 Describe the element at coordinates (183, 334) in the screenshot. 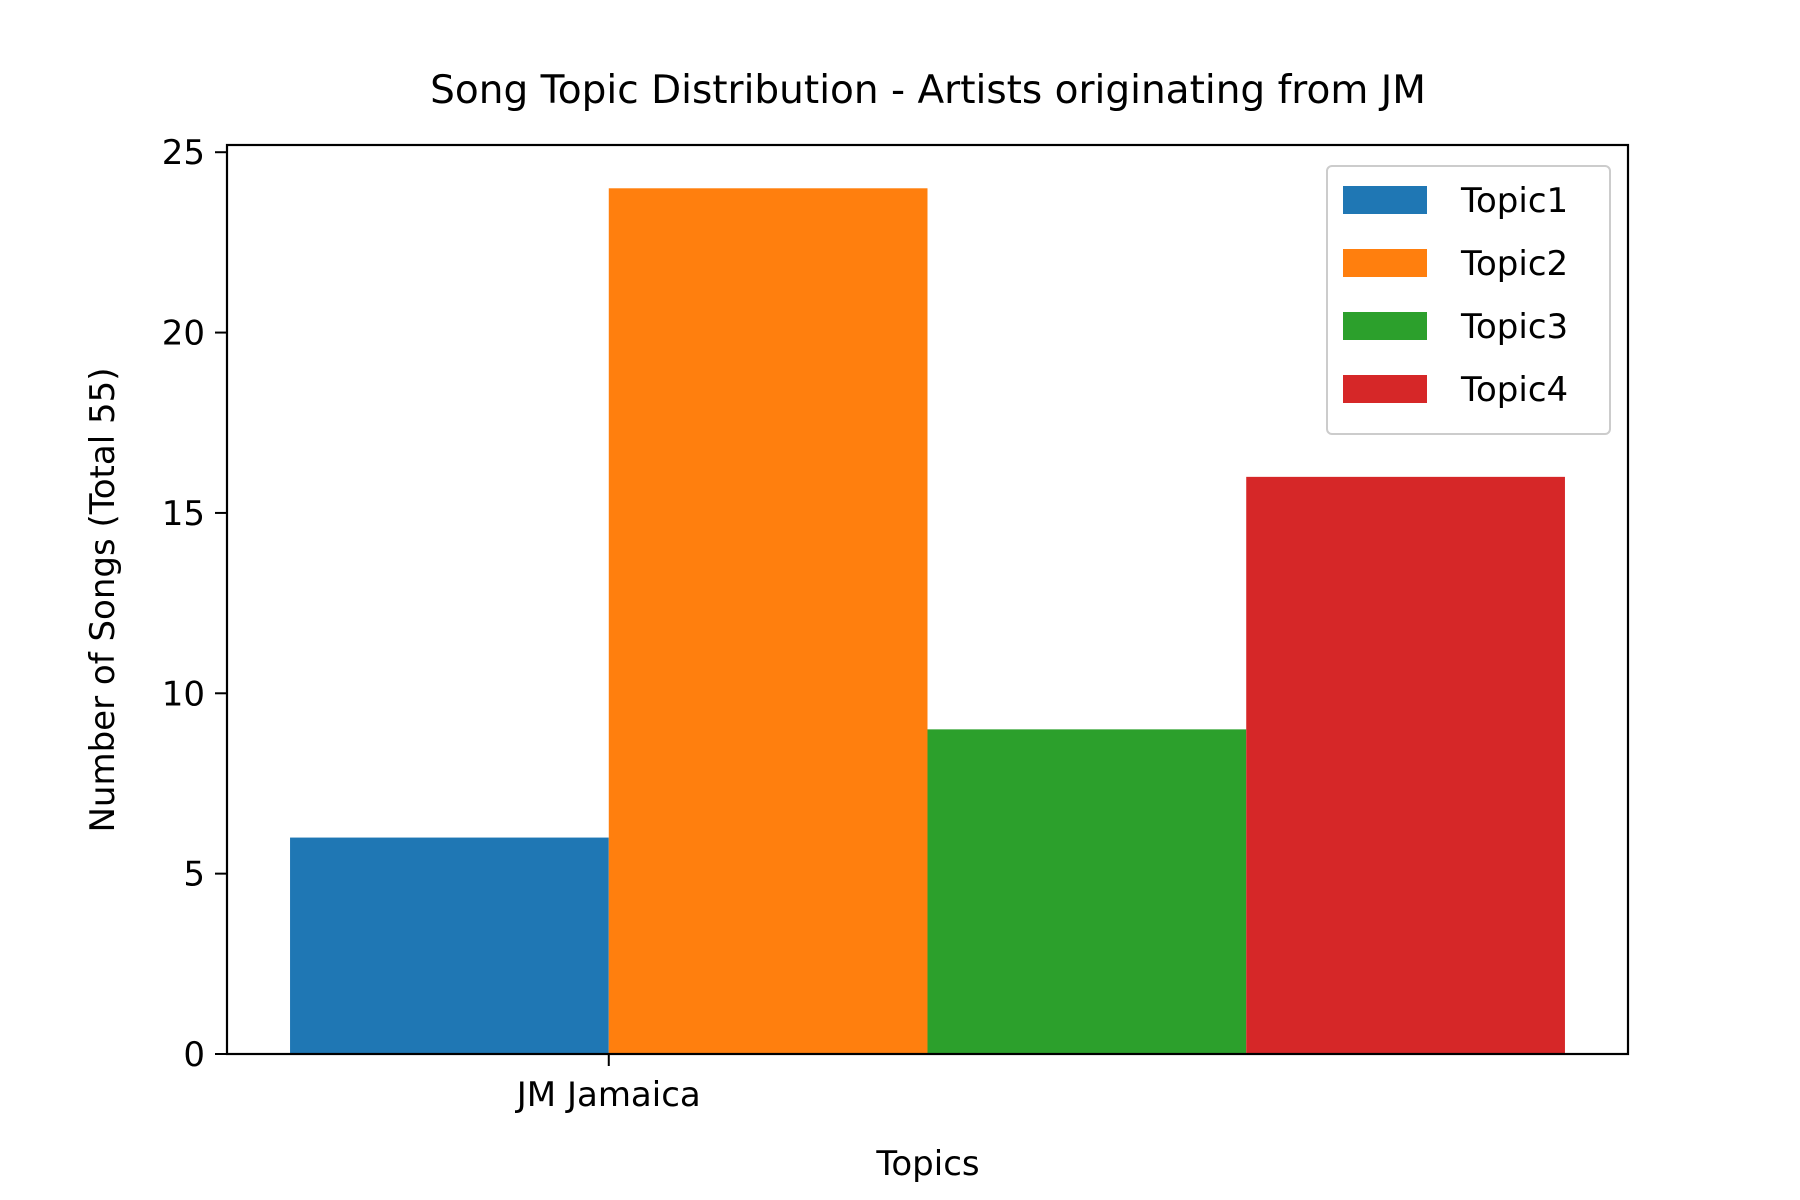

I see `y-tick-label-20: 20` at that location.